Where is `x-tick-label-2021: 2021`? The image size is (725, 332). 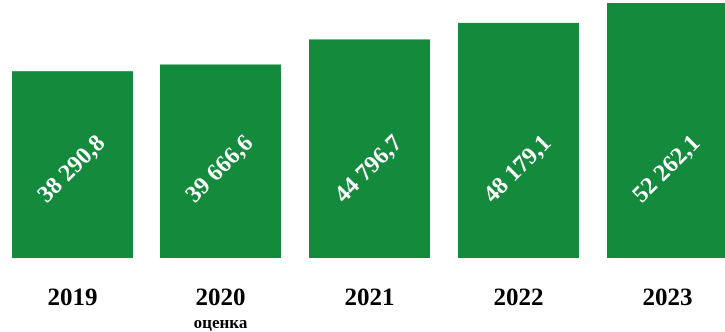 x-tick-label-2021: 2021 is located at coordinates (370, 297).